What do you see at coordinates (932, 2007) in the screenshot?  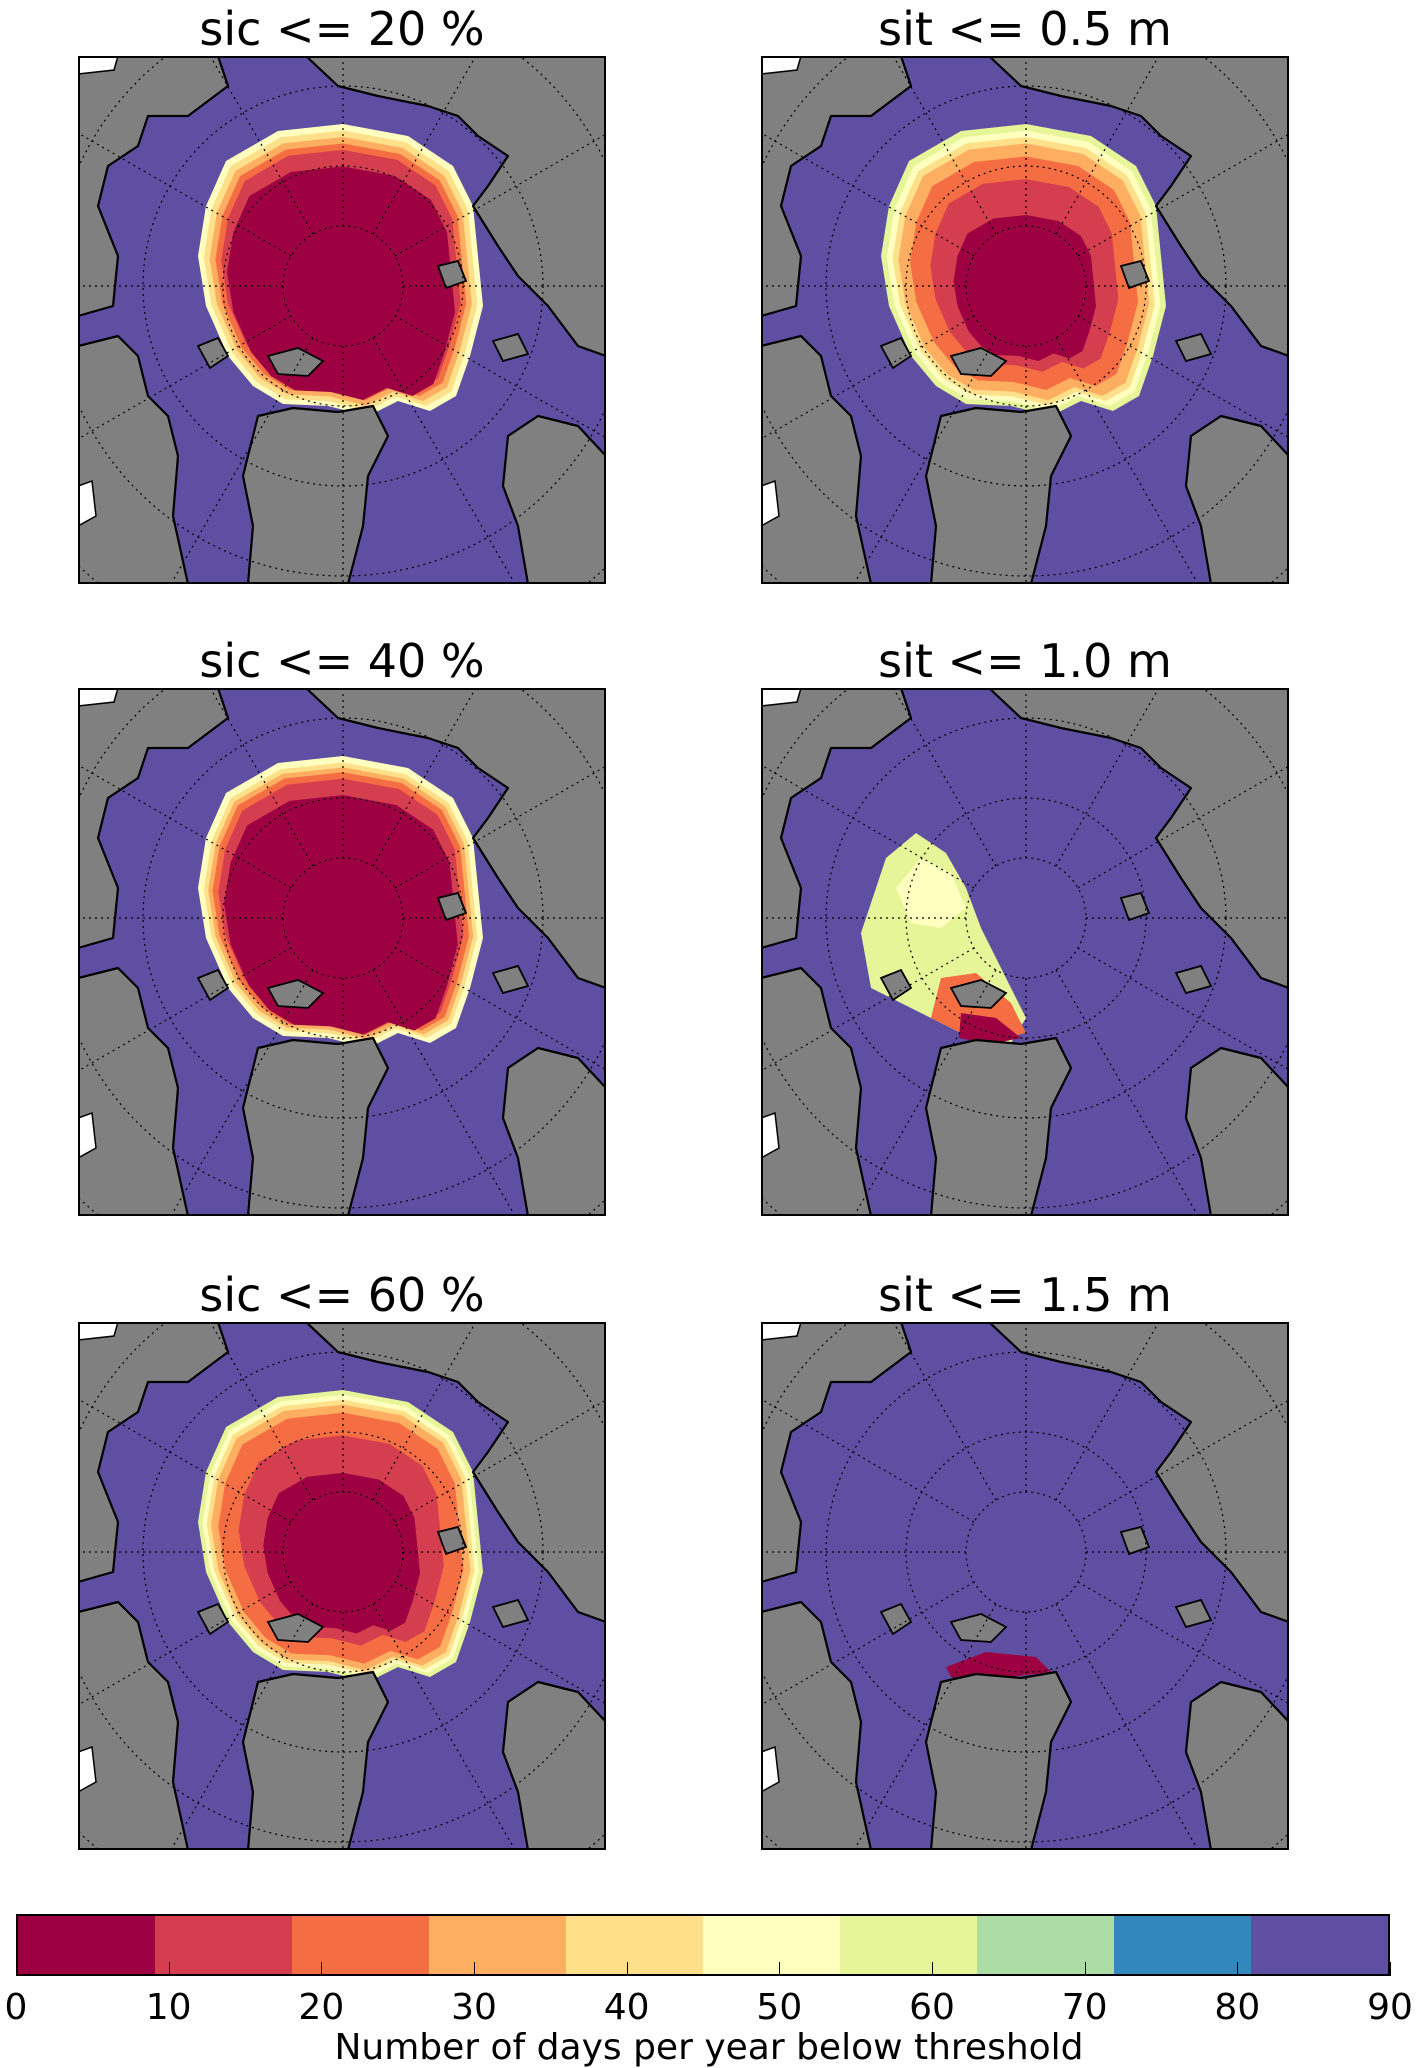 I see `colorbar-tick-label: 60` at bounding box center [932, 2007].